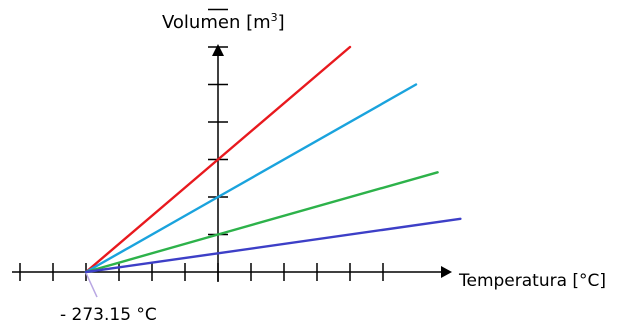  I want to click on x-axis-arrow, so click(446, 272).